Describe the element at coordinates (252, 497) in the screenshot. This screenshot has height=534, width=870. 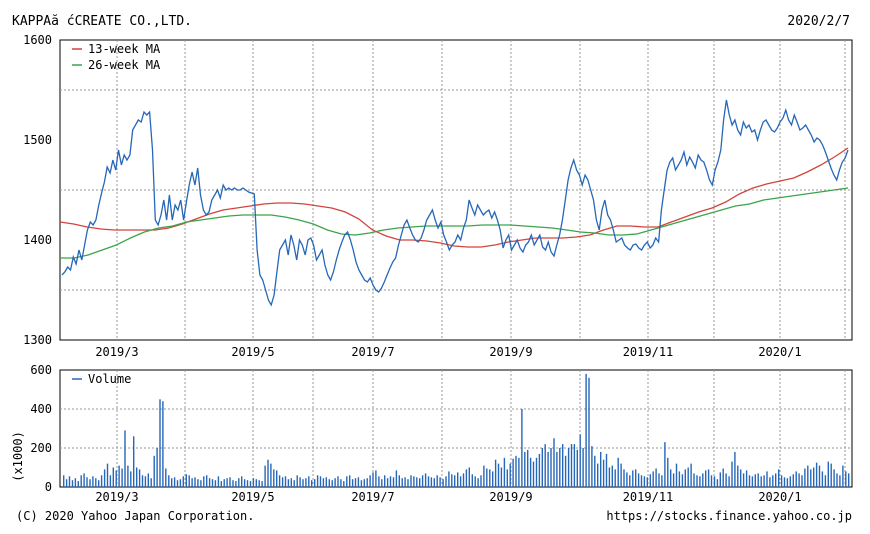
I see `volume-x-tick-label: 2019/5` at that location.